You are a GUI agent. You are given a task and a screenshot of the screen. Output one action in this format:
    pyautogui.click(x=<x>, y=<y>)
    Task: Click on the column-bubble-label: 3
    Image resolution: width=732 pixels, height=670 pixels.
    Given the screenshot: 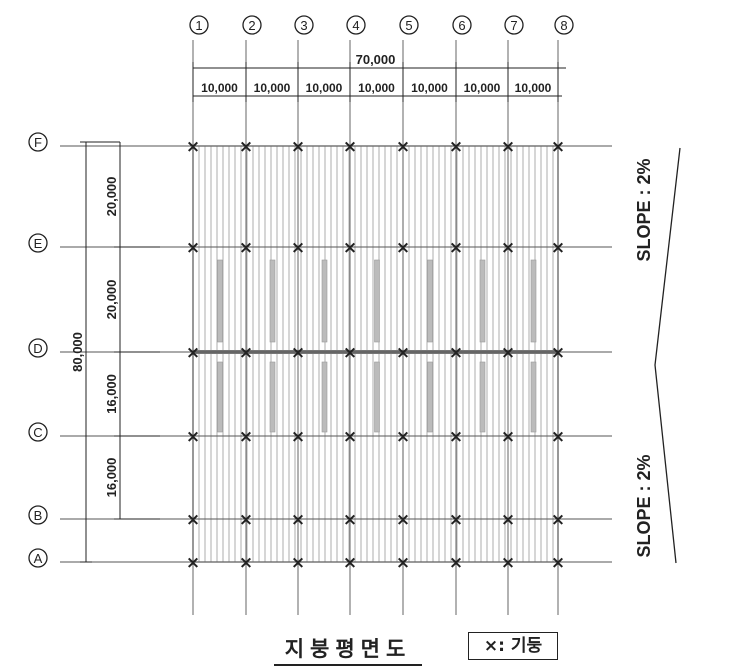 What is the action you would take?
    pyautogui.click(x=303, y=25)
    